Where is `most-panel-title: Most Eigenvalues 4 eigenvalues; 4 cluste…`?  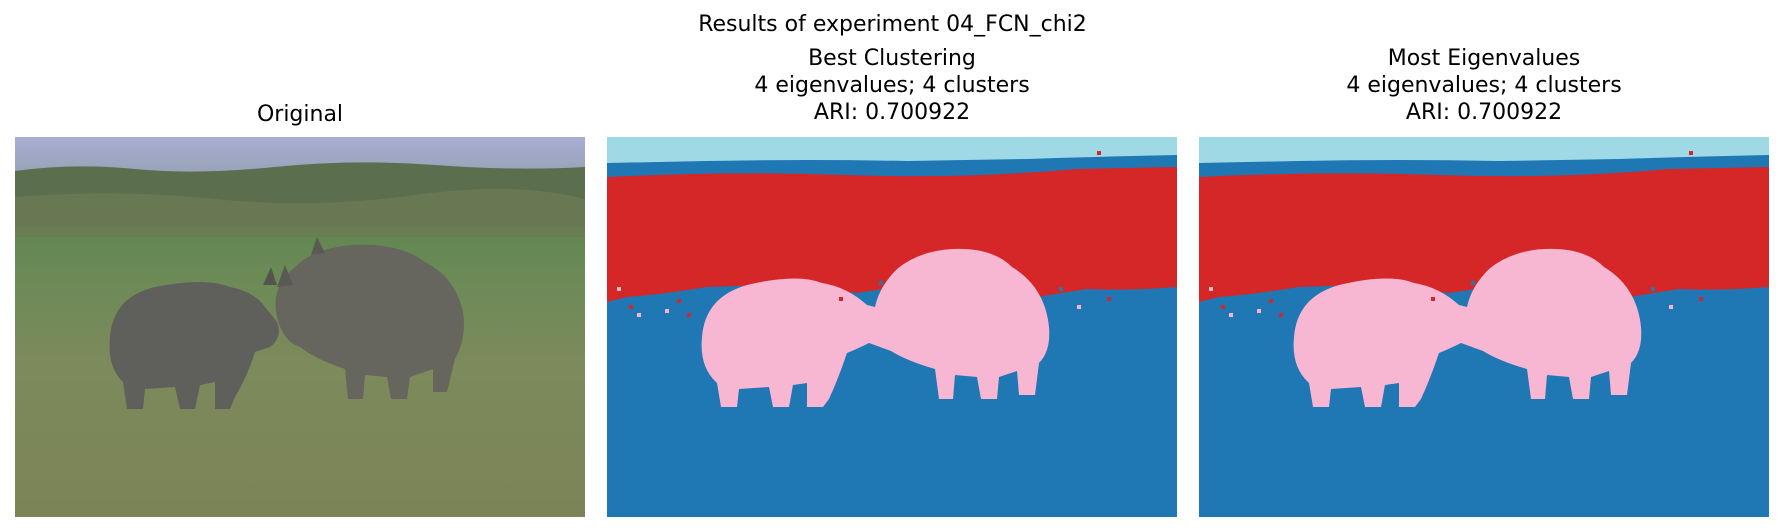
most-panel-title: Most Eigenvalues 4 eigenvalues; 4 cluste… is located at coordinates (1484, 85).